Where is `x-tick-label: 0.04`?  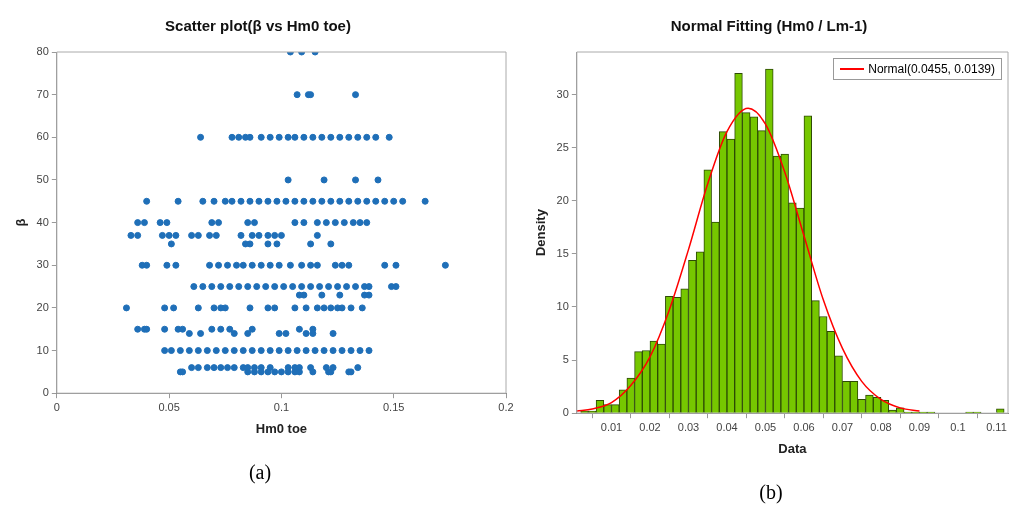
x-tick-label: 0.04 is located at coordinates (727, 426).